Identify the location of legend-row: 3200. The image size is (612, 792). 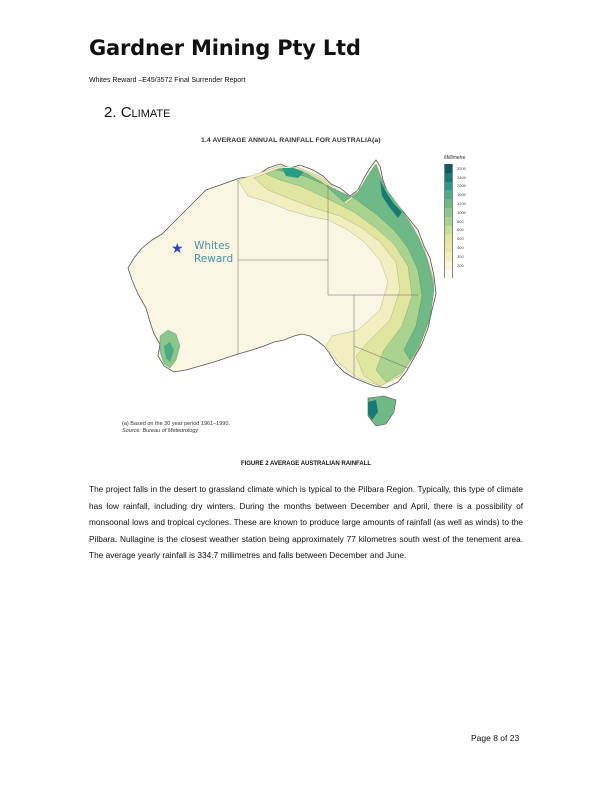
(466, 168).